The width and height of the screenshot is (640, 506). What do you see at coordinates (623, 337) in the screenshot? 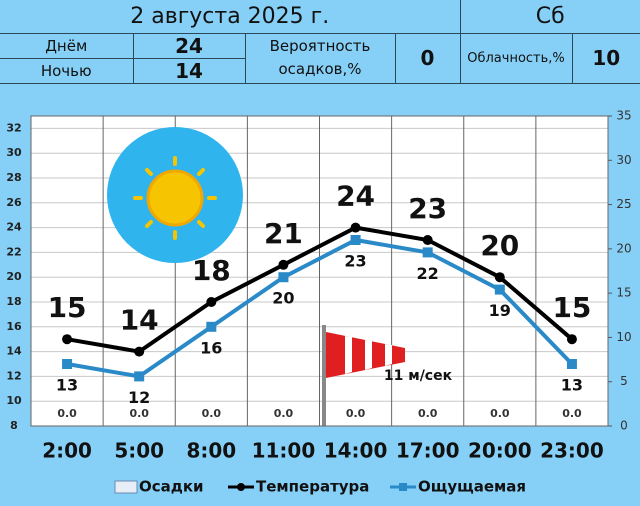
I see `y2-tick-label: 10` at bounding box center [623, 337].